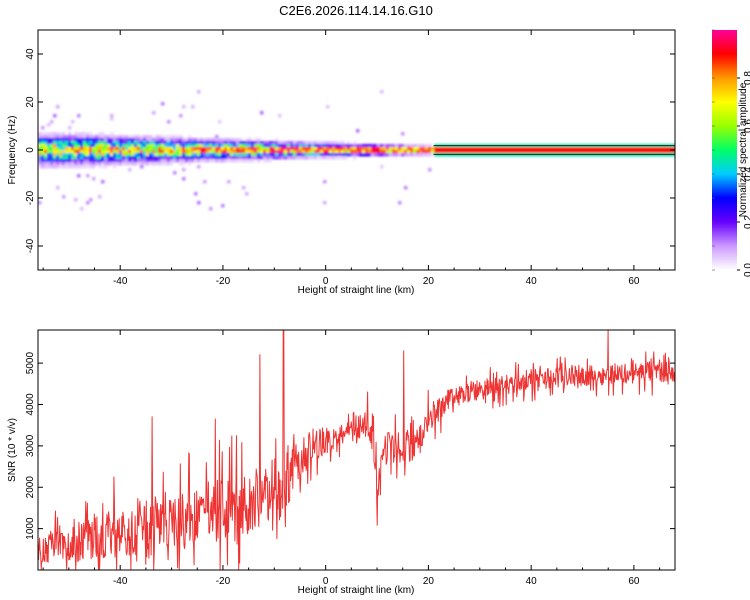 Image resolution: width=750 pixels, height=600 pixels. What do you see at coordinates (743, 149) in the screenshot?
I see `colorbar-label: Normalized spectral amplitude` at bounding box center [743, 149].